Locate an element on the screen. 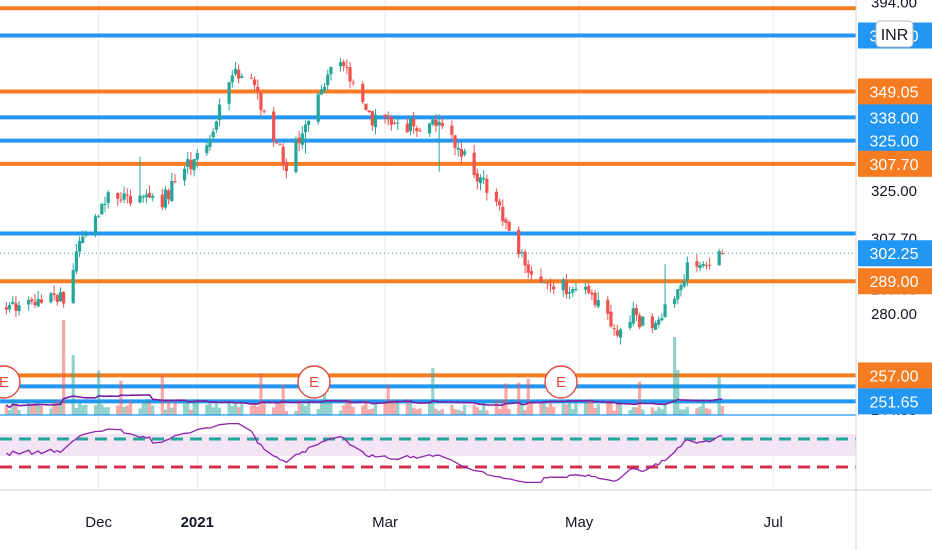 Image resolution: width=932 pixels, height=550 pixels. earnings-marker-2: E is located at coordinates (314, 382).